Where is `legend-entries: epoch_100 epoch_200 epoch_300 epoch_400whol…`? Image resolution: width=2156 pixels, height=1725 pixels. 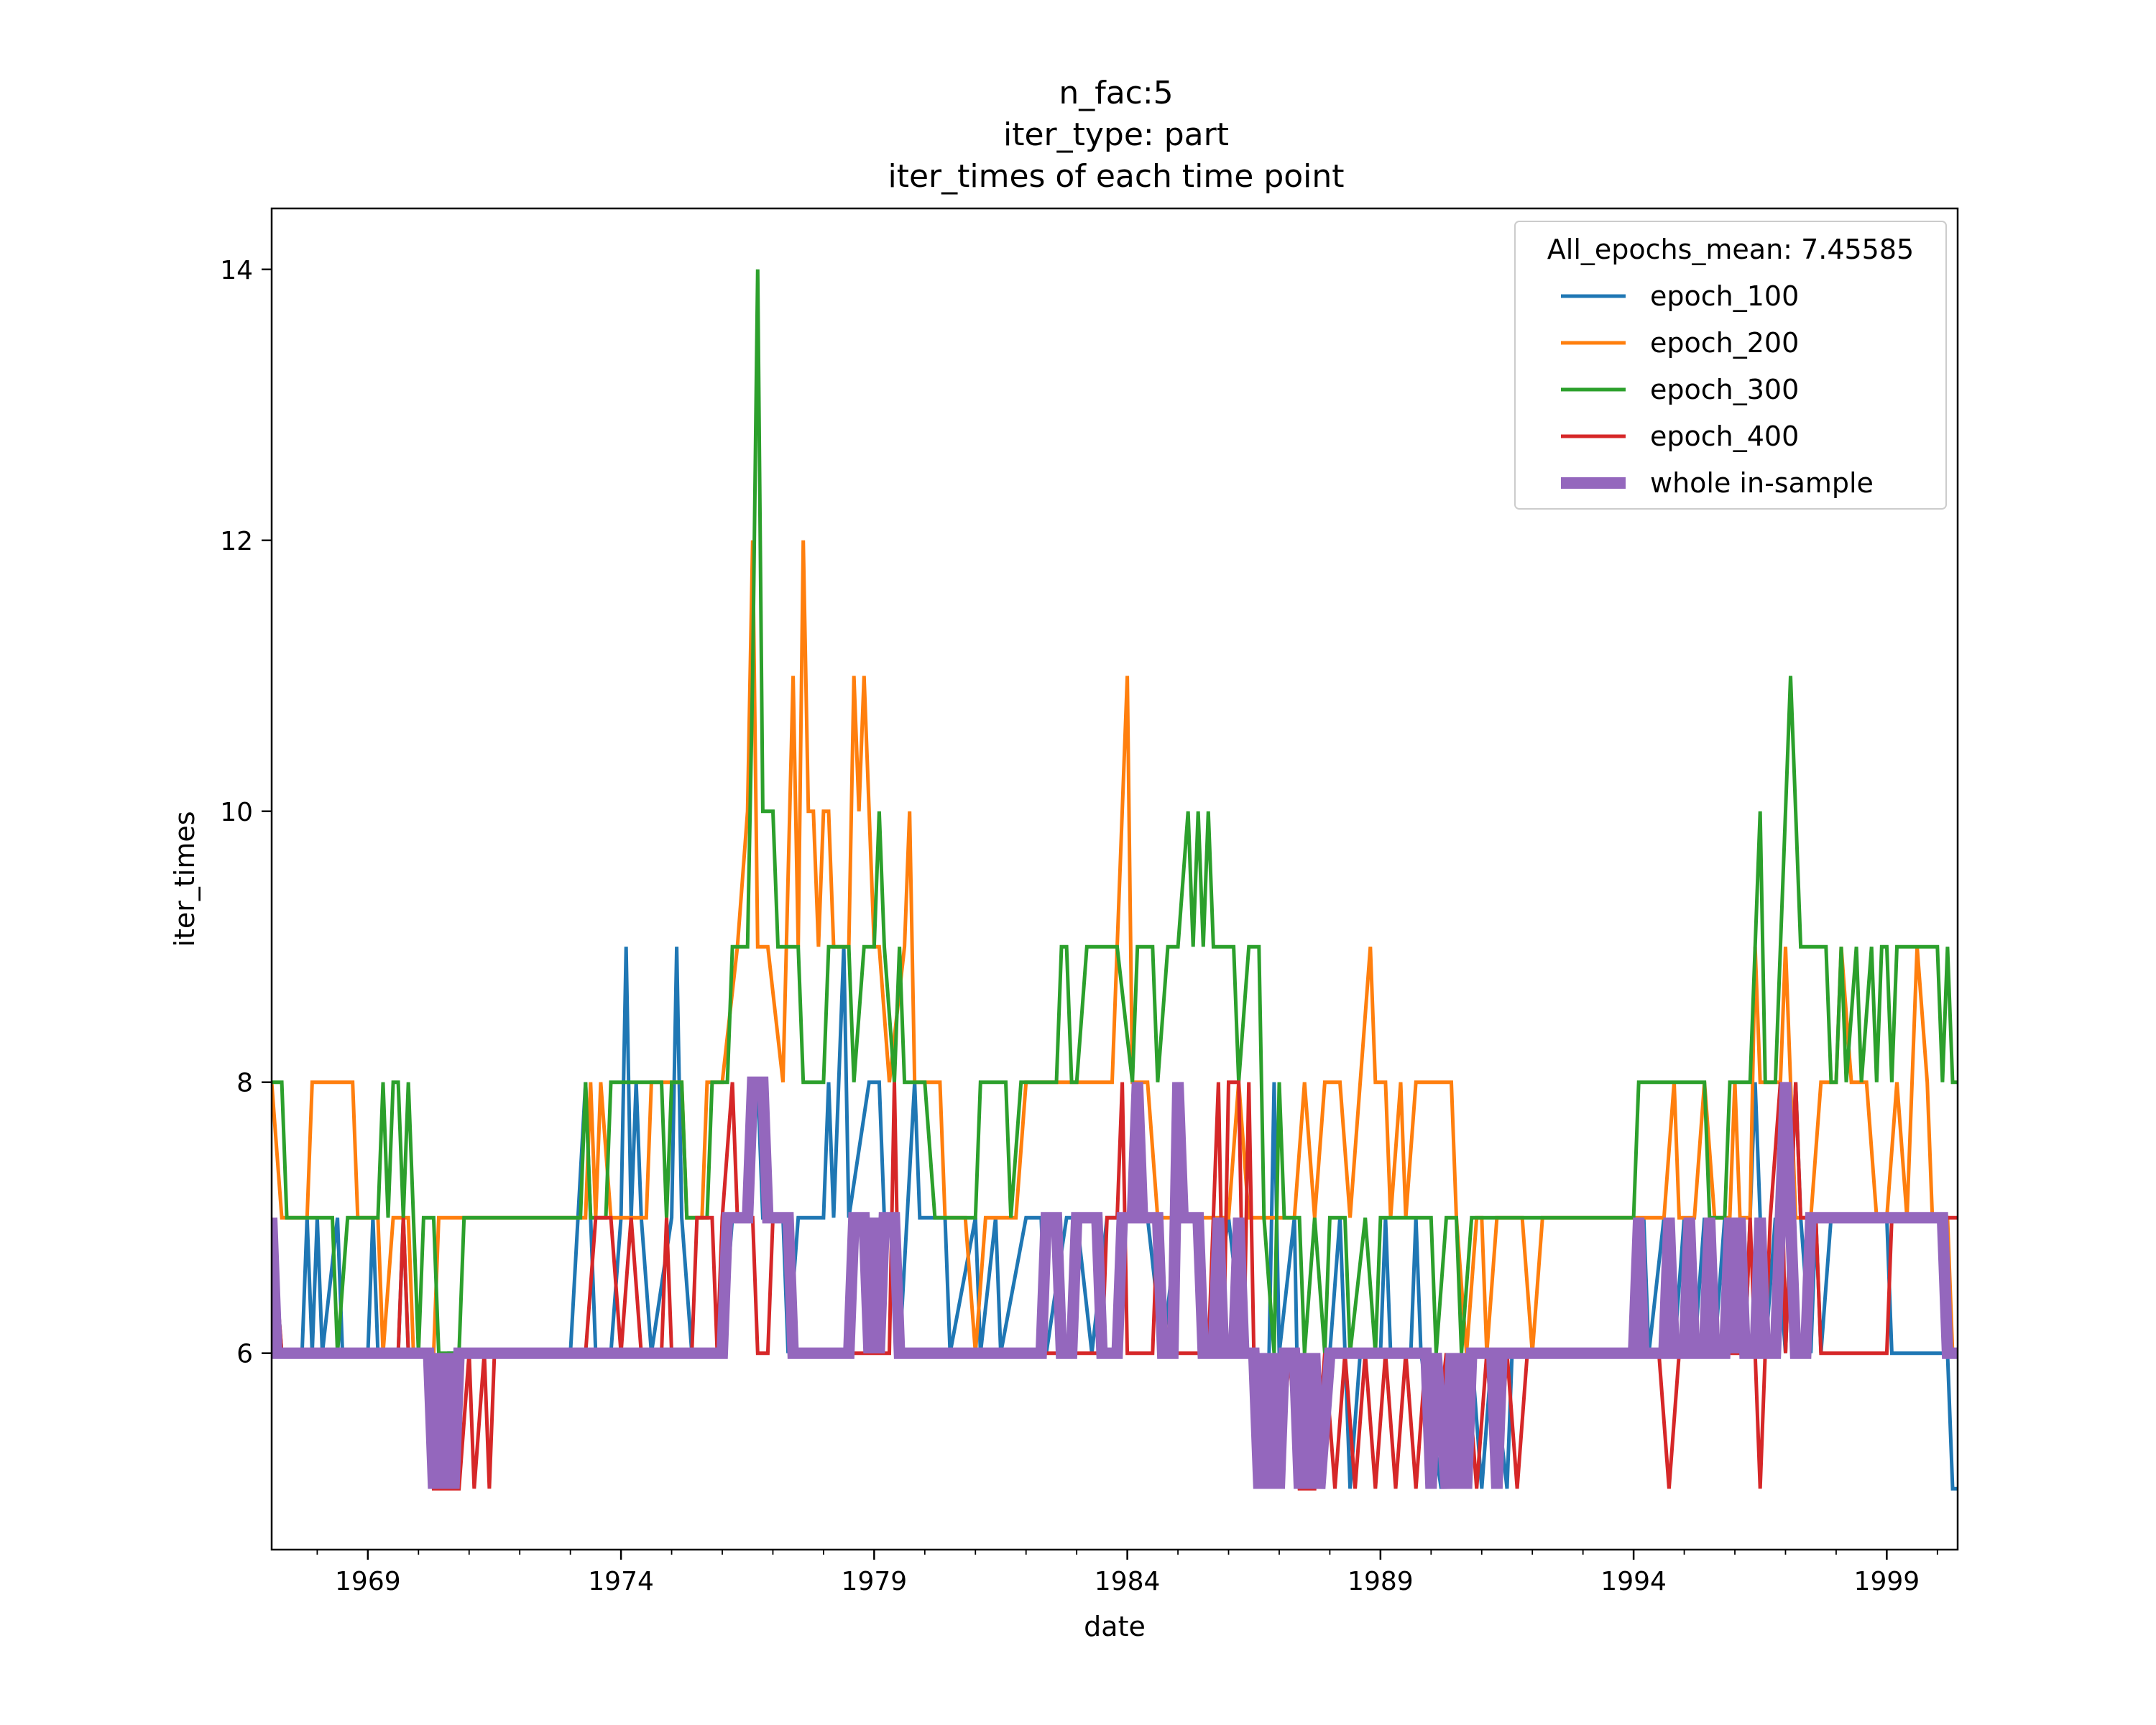 legend-entries: epoch_100 epoch_200 epoch_300 epoch_400whol… is located at coordinates (1718, 389).